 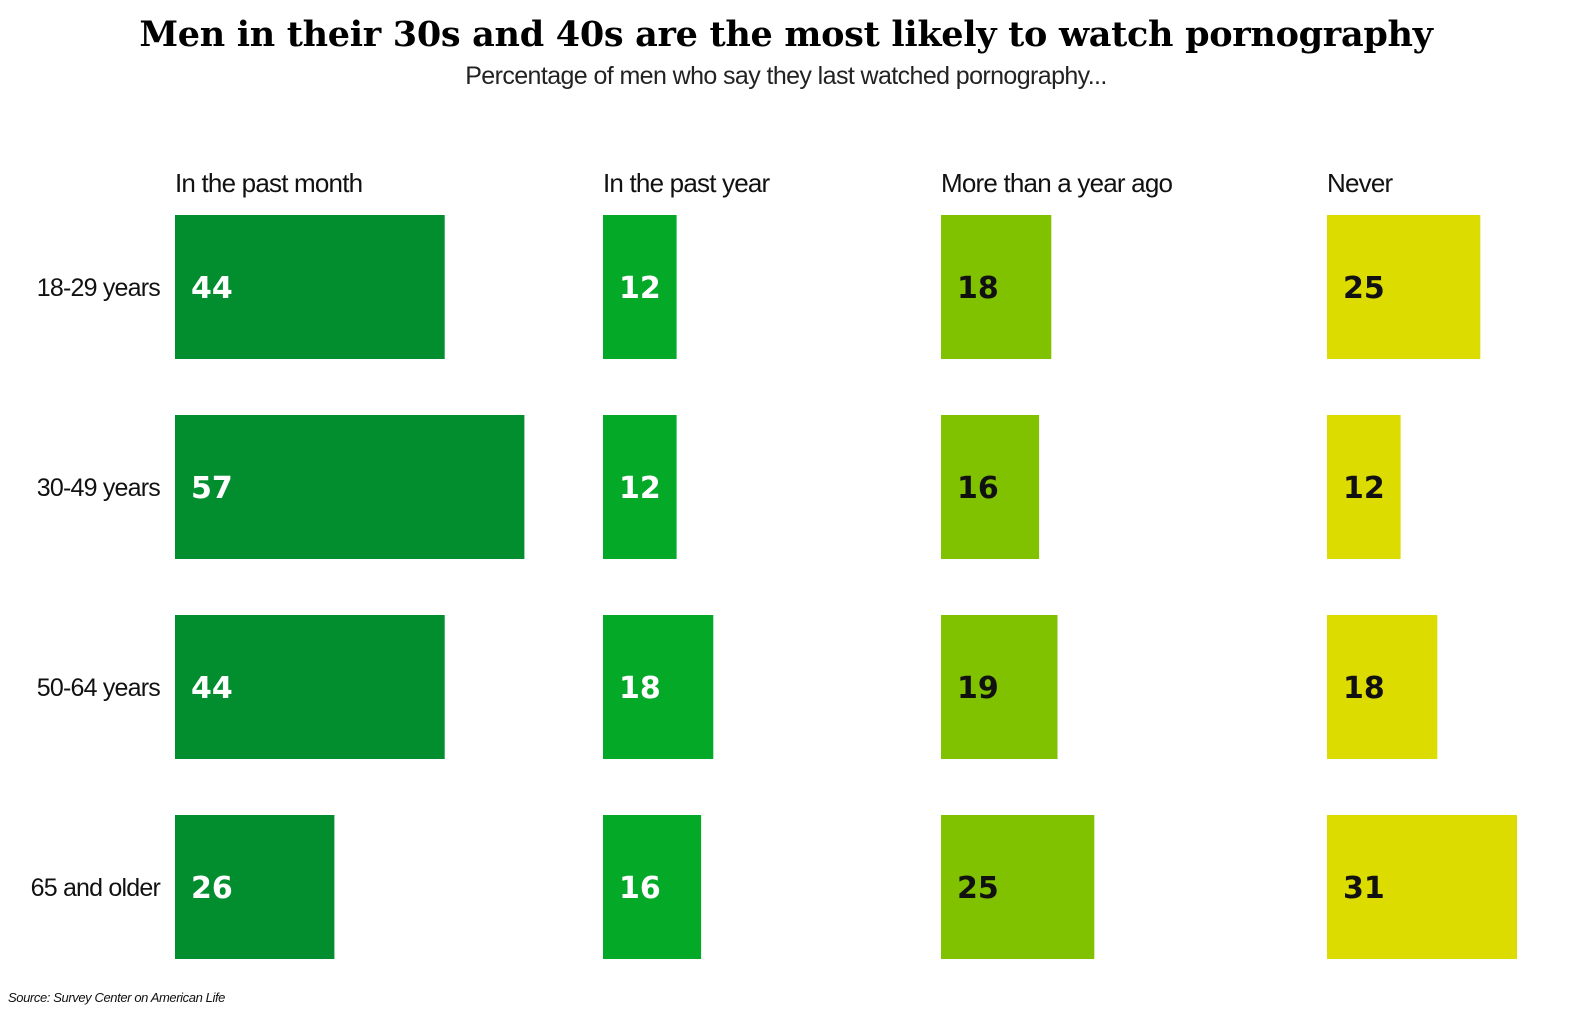 I want to click on row-label: 65 and older, so click(x=96, y=888).